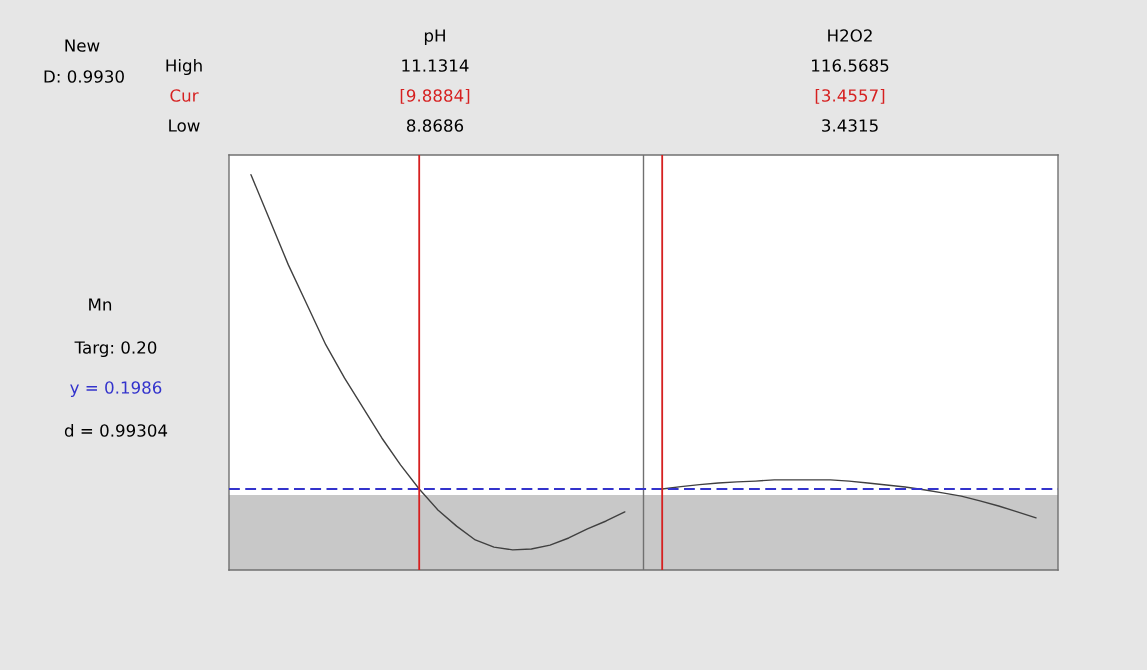  I want to click on text: 11.1314, so click(435, 65).